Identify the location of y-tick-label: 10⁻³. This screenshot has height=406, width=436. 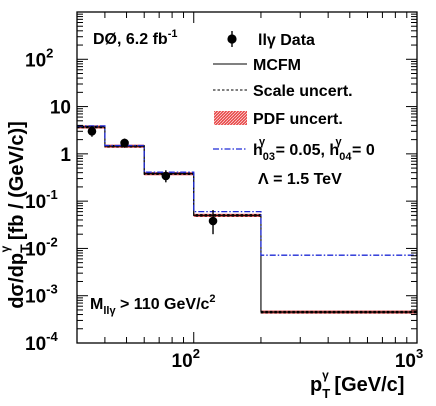
(41, 295).